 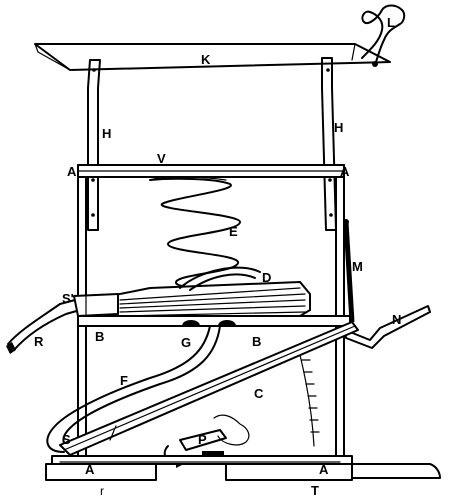 I want to click on label-spring: E, so click(x=233, y=231).